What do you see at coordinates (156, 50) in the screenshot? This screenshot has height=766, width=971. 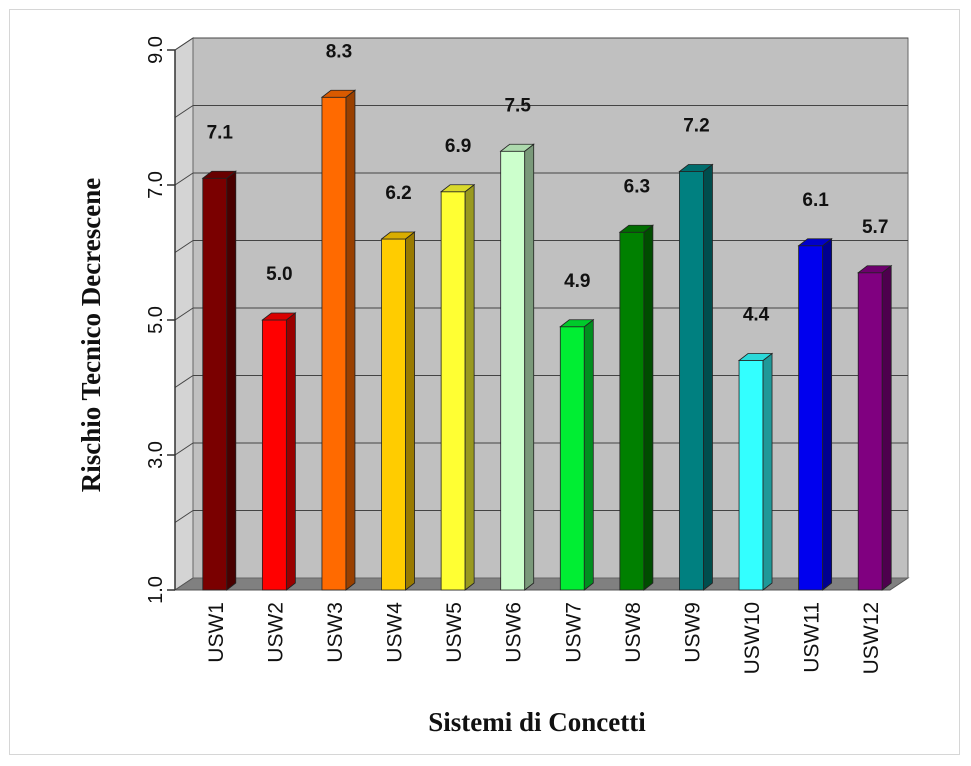 I see `y-tick-label: 9.0` at bounding box center [156, 50].